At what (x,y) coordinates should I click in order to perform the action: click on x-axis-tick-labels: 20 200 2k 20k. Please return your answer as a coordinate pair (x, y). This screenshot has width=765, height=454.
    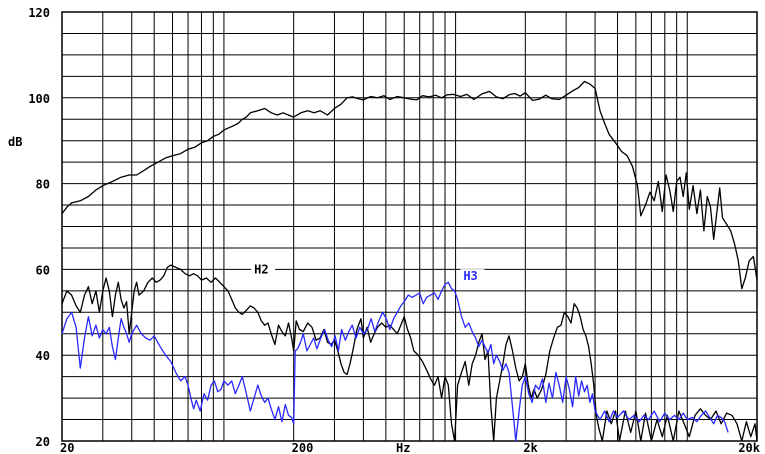
    Looking at the image, I should click on (410, 447).